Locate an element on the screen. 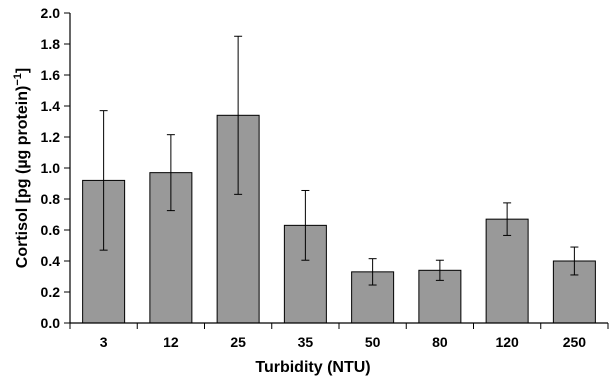 The image size is (611, 378). y-tick-label-0.0: 0.0 is located at coordinates (51, 323).